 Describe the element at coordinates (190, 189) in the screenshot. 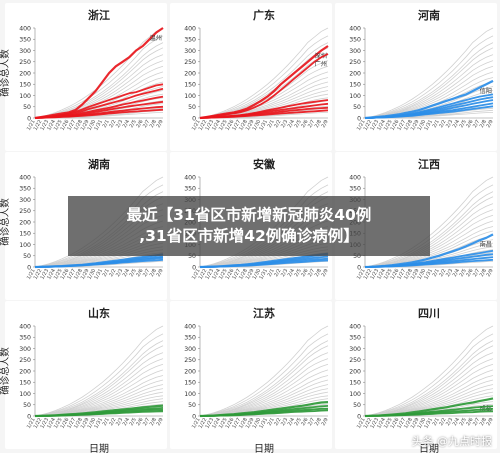

I see `y-tick-label: 350` at that location.